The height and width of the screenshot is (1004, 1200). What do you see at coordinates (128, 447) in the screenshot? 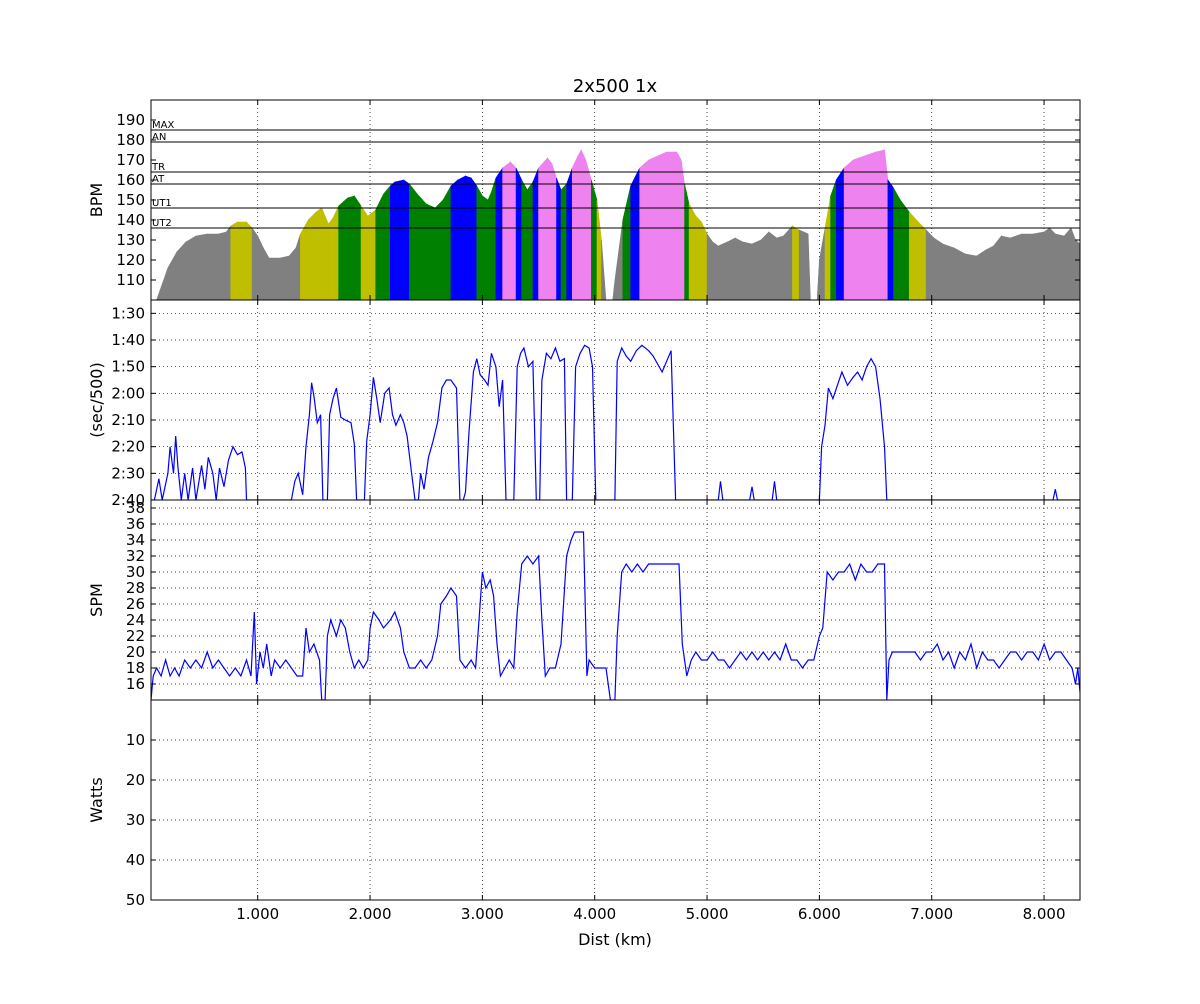
I see `panel-pace-ytick-label: 2:20` at bounding box center [128, 447].